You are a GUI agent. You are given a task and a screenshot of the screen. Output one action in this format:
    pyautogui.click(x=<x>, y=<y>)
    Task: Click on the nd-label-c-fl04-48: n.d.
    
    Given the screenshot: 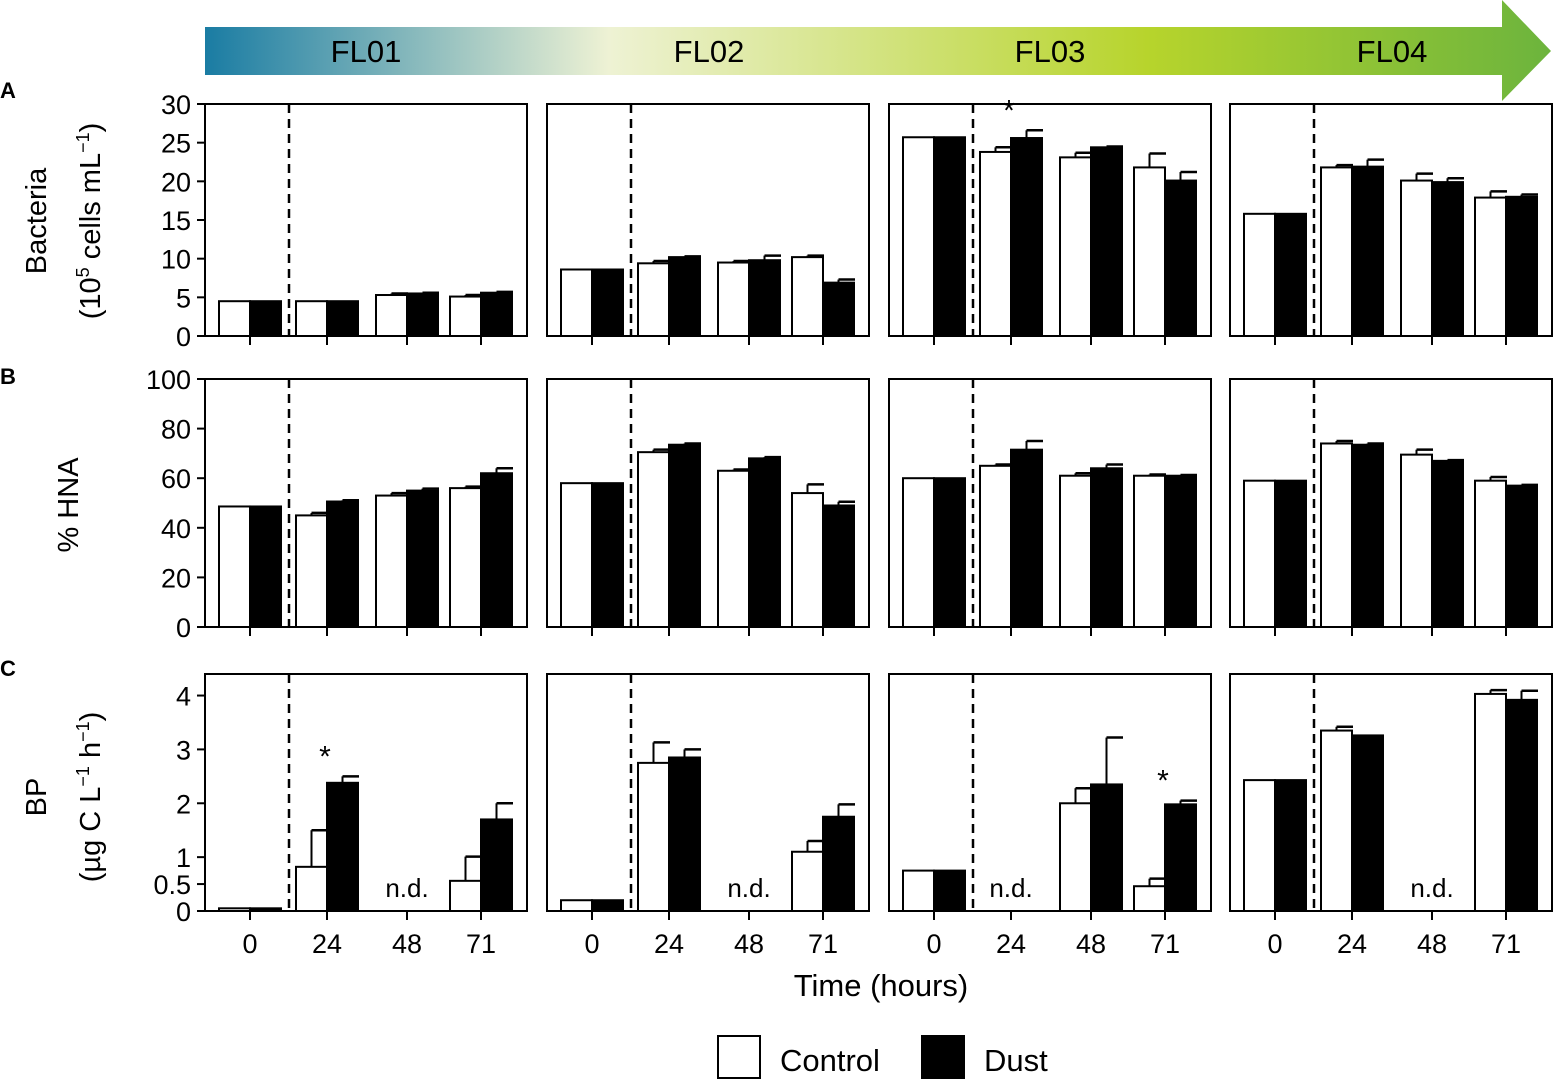 What is the action you would take?
    pyautogui.click(x=1431, y=888)
    